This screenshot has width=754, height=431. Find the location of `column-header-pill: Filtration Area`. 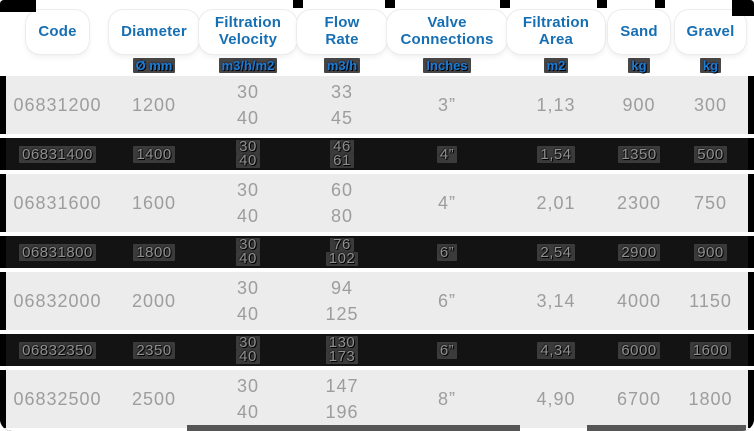

column-header-pill: Filtration Area is located at coordinates (556, 32).